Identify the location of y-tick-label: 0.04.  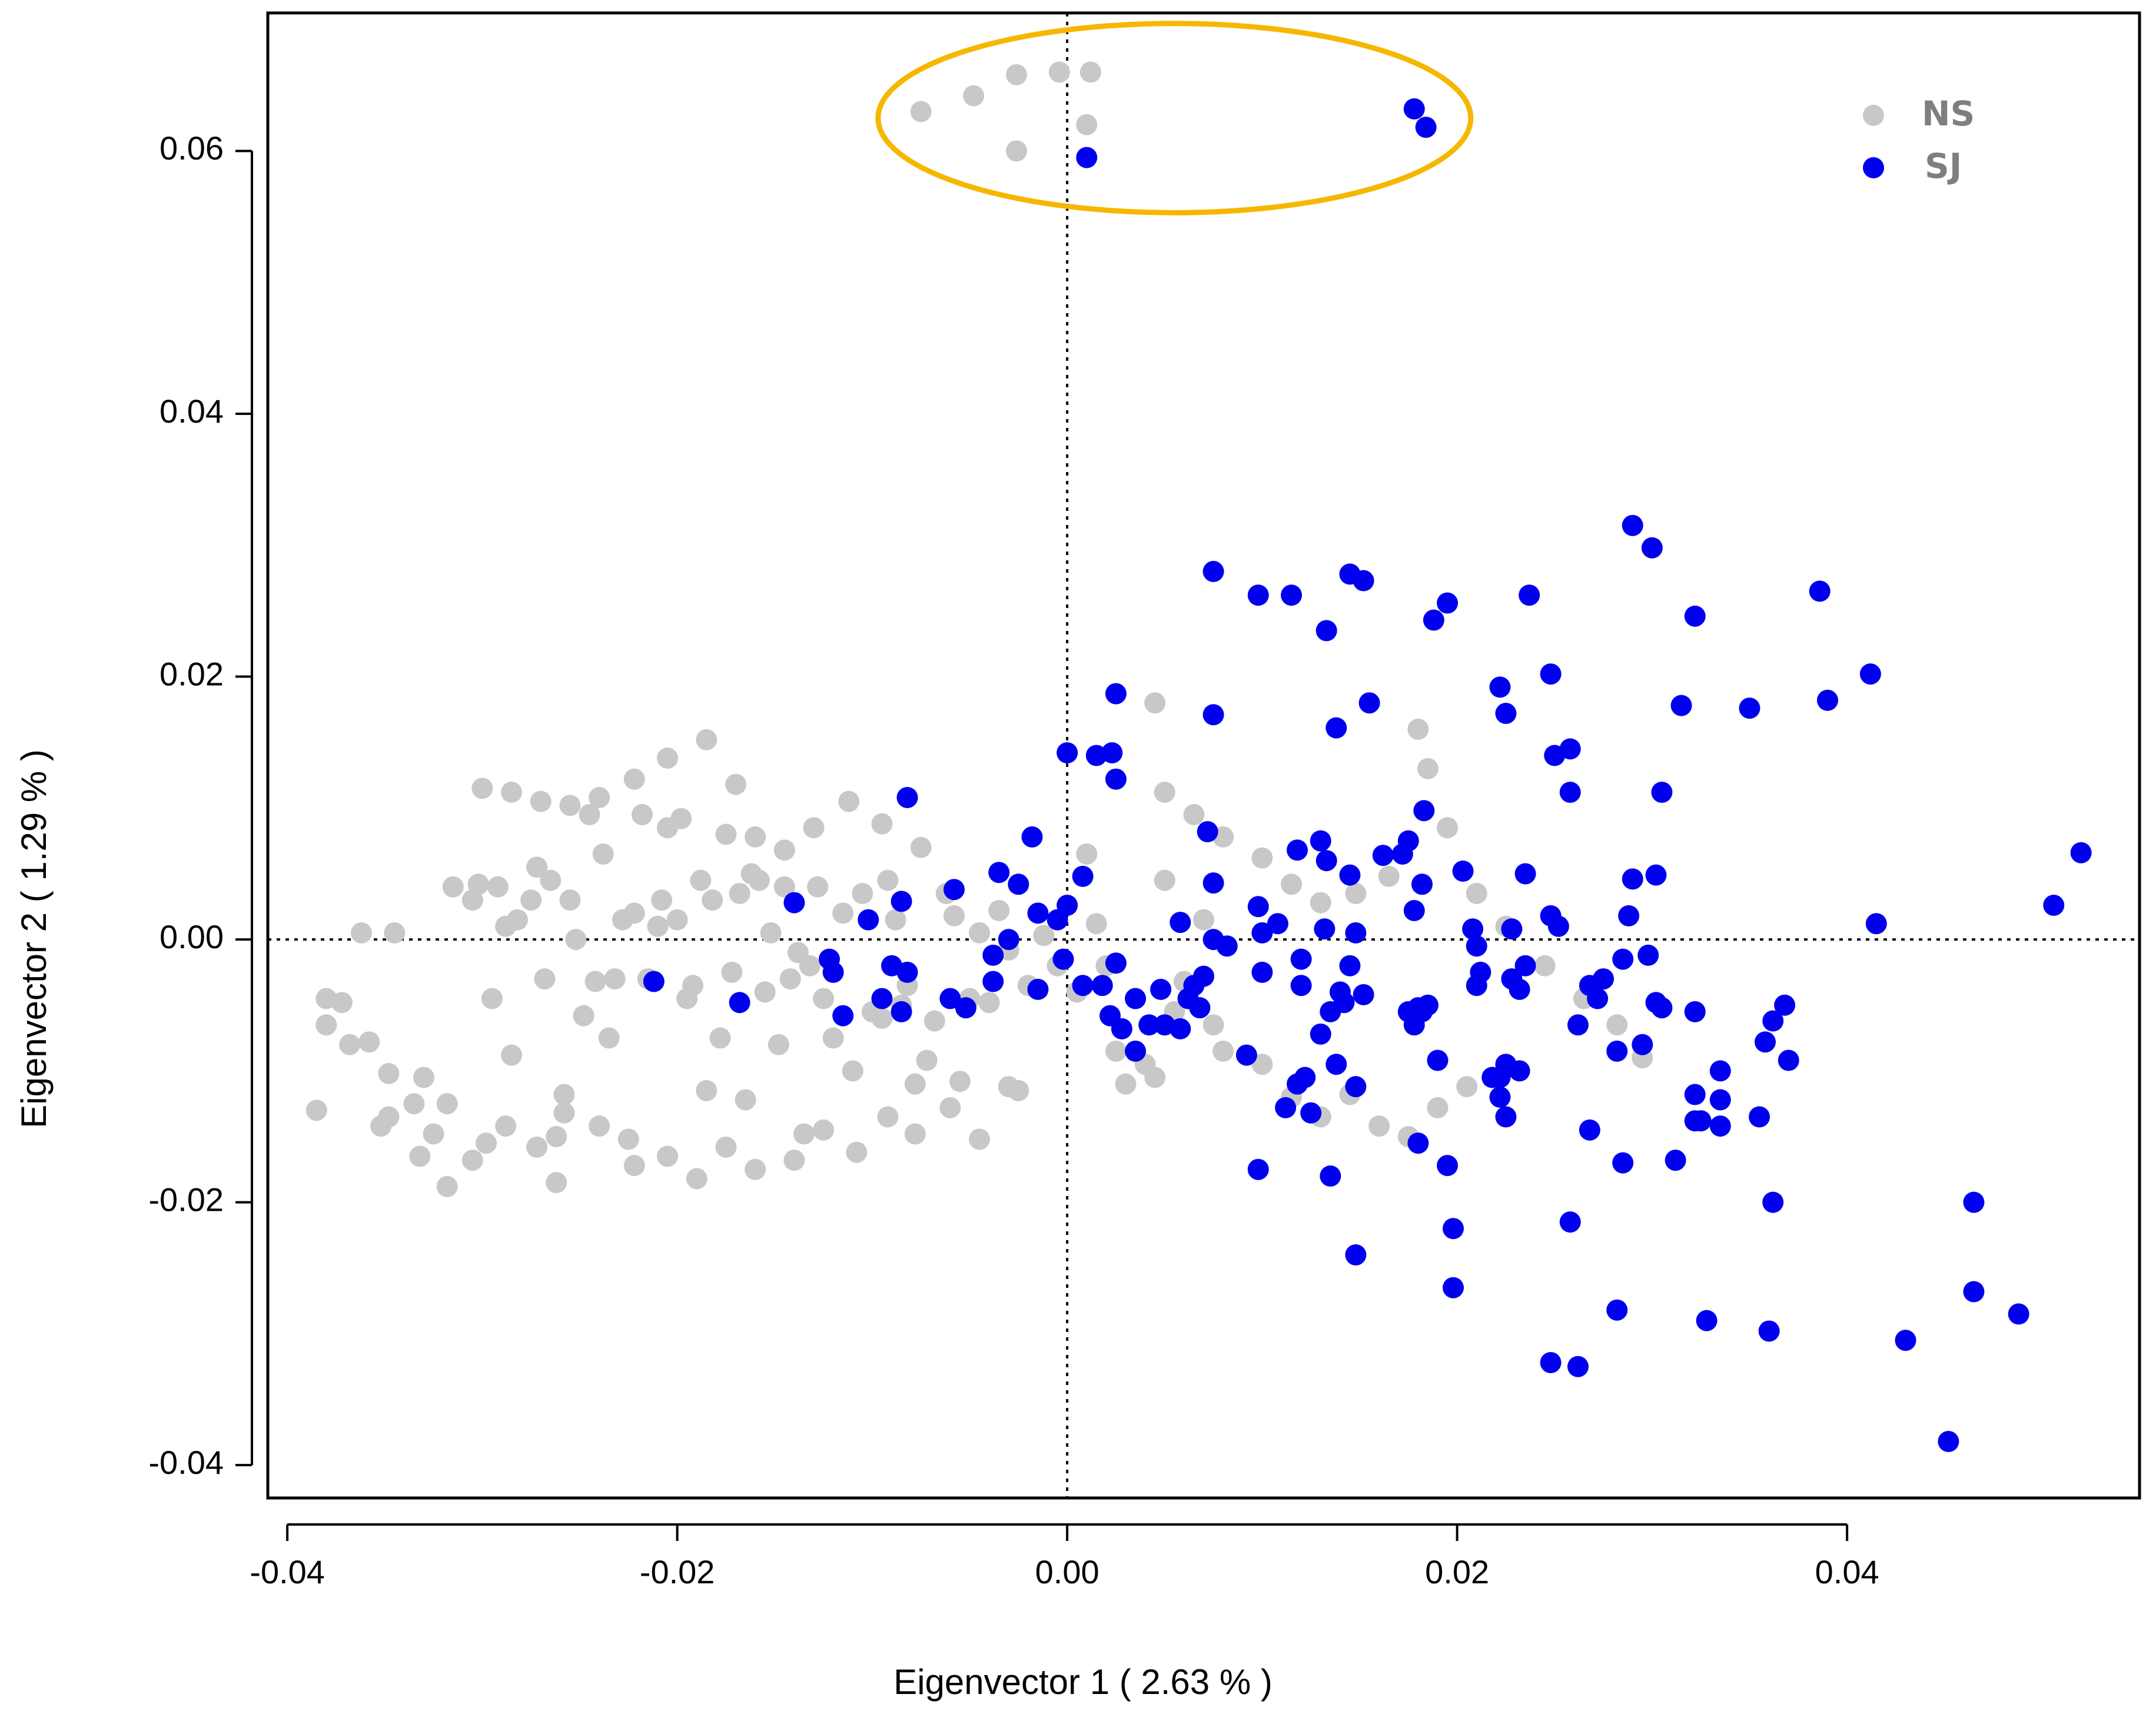
(192, 411).